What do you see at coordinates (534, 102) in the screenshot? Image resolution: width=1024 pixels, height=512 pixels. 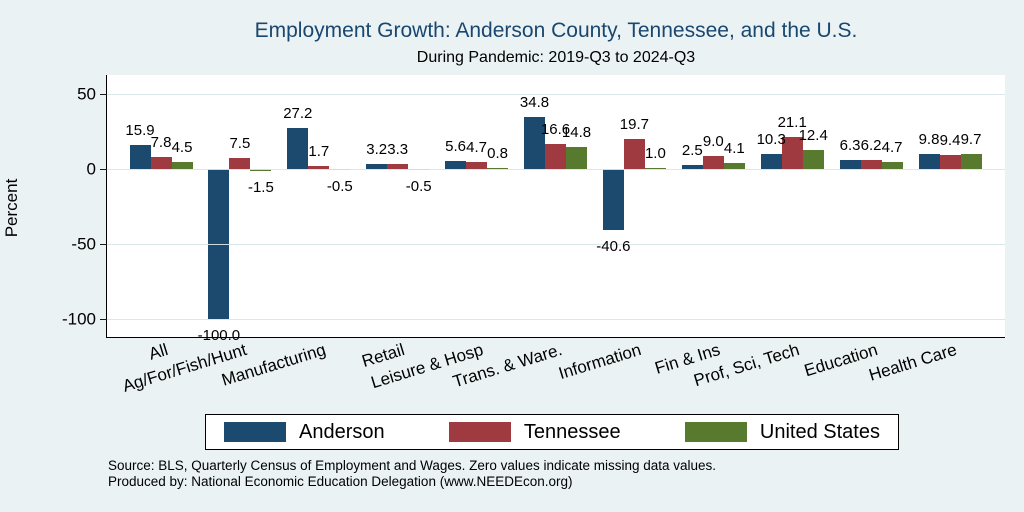 I see `bar-value-label: 34.8` at bounding box center [534, 102].